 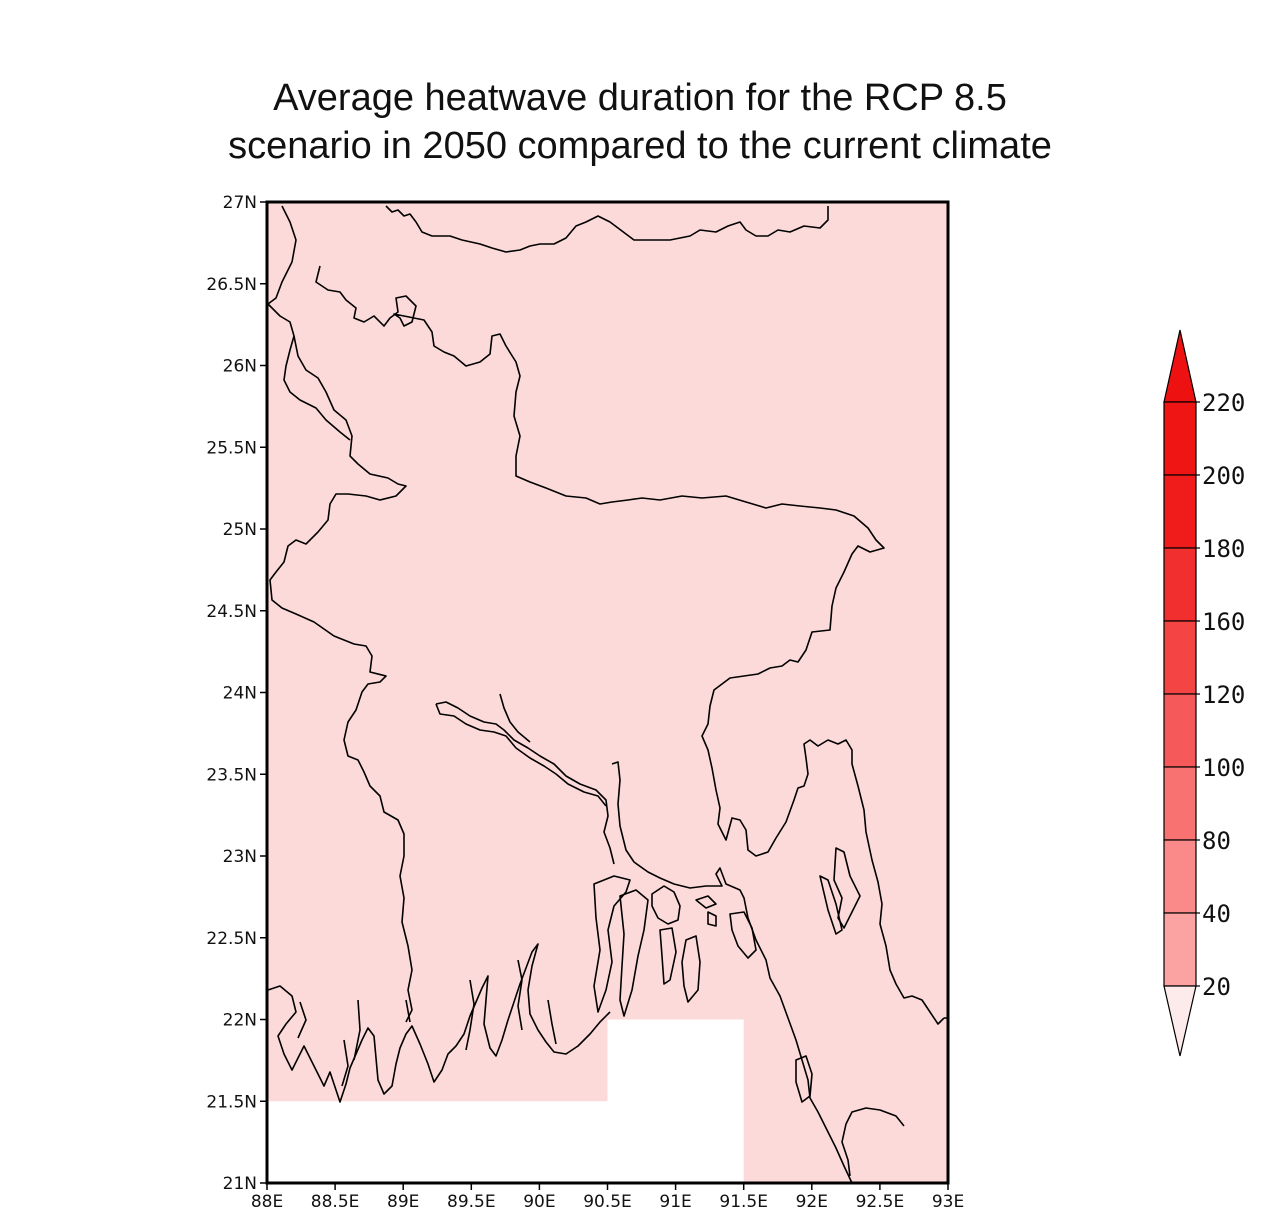 I want to click on border-top-left, so click(x=282, y=255).